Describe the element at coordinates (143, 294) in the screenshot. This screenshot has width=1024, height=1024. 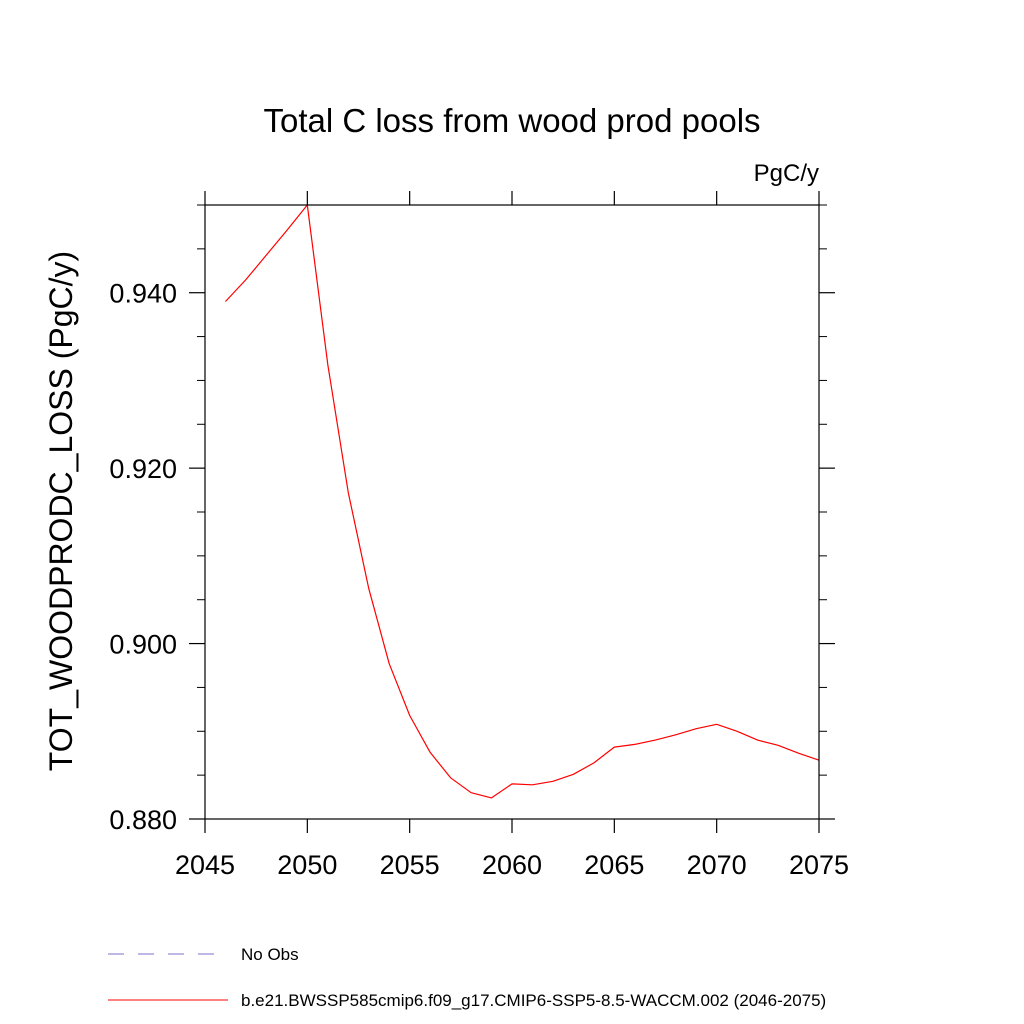
I see `y-tick-label: 0.940` at that location.